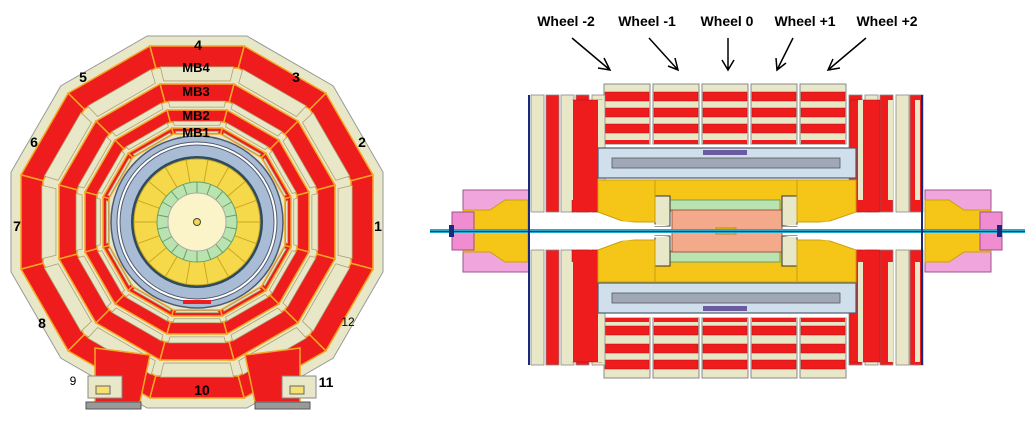  Describe the element at coordinates (195, 91) in the screenshot. I see `station-label-mb3: MB3` at that location.